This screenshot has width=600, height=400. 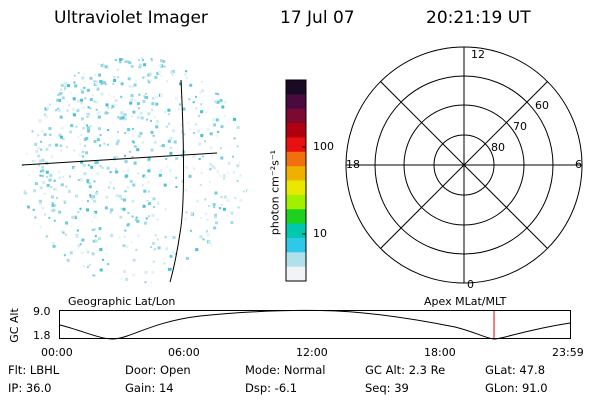 I want to click on ip-readout: IP: 36.0, so click(x=30, y=388).